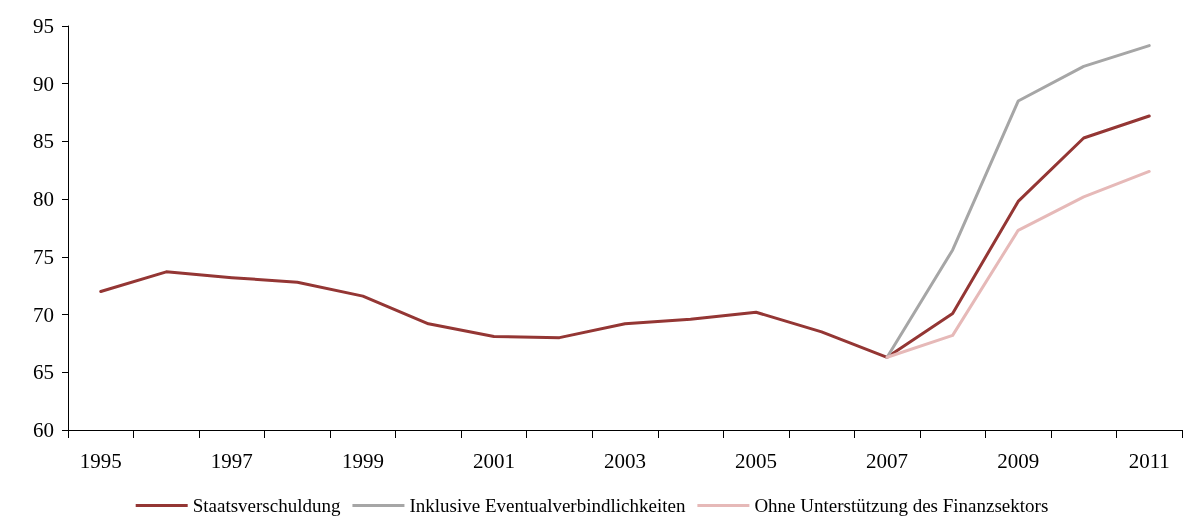 This screenshot has width=1184, height=520. I want to click on y-tick-label: 60, so click(43, 430).